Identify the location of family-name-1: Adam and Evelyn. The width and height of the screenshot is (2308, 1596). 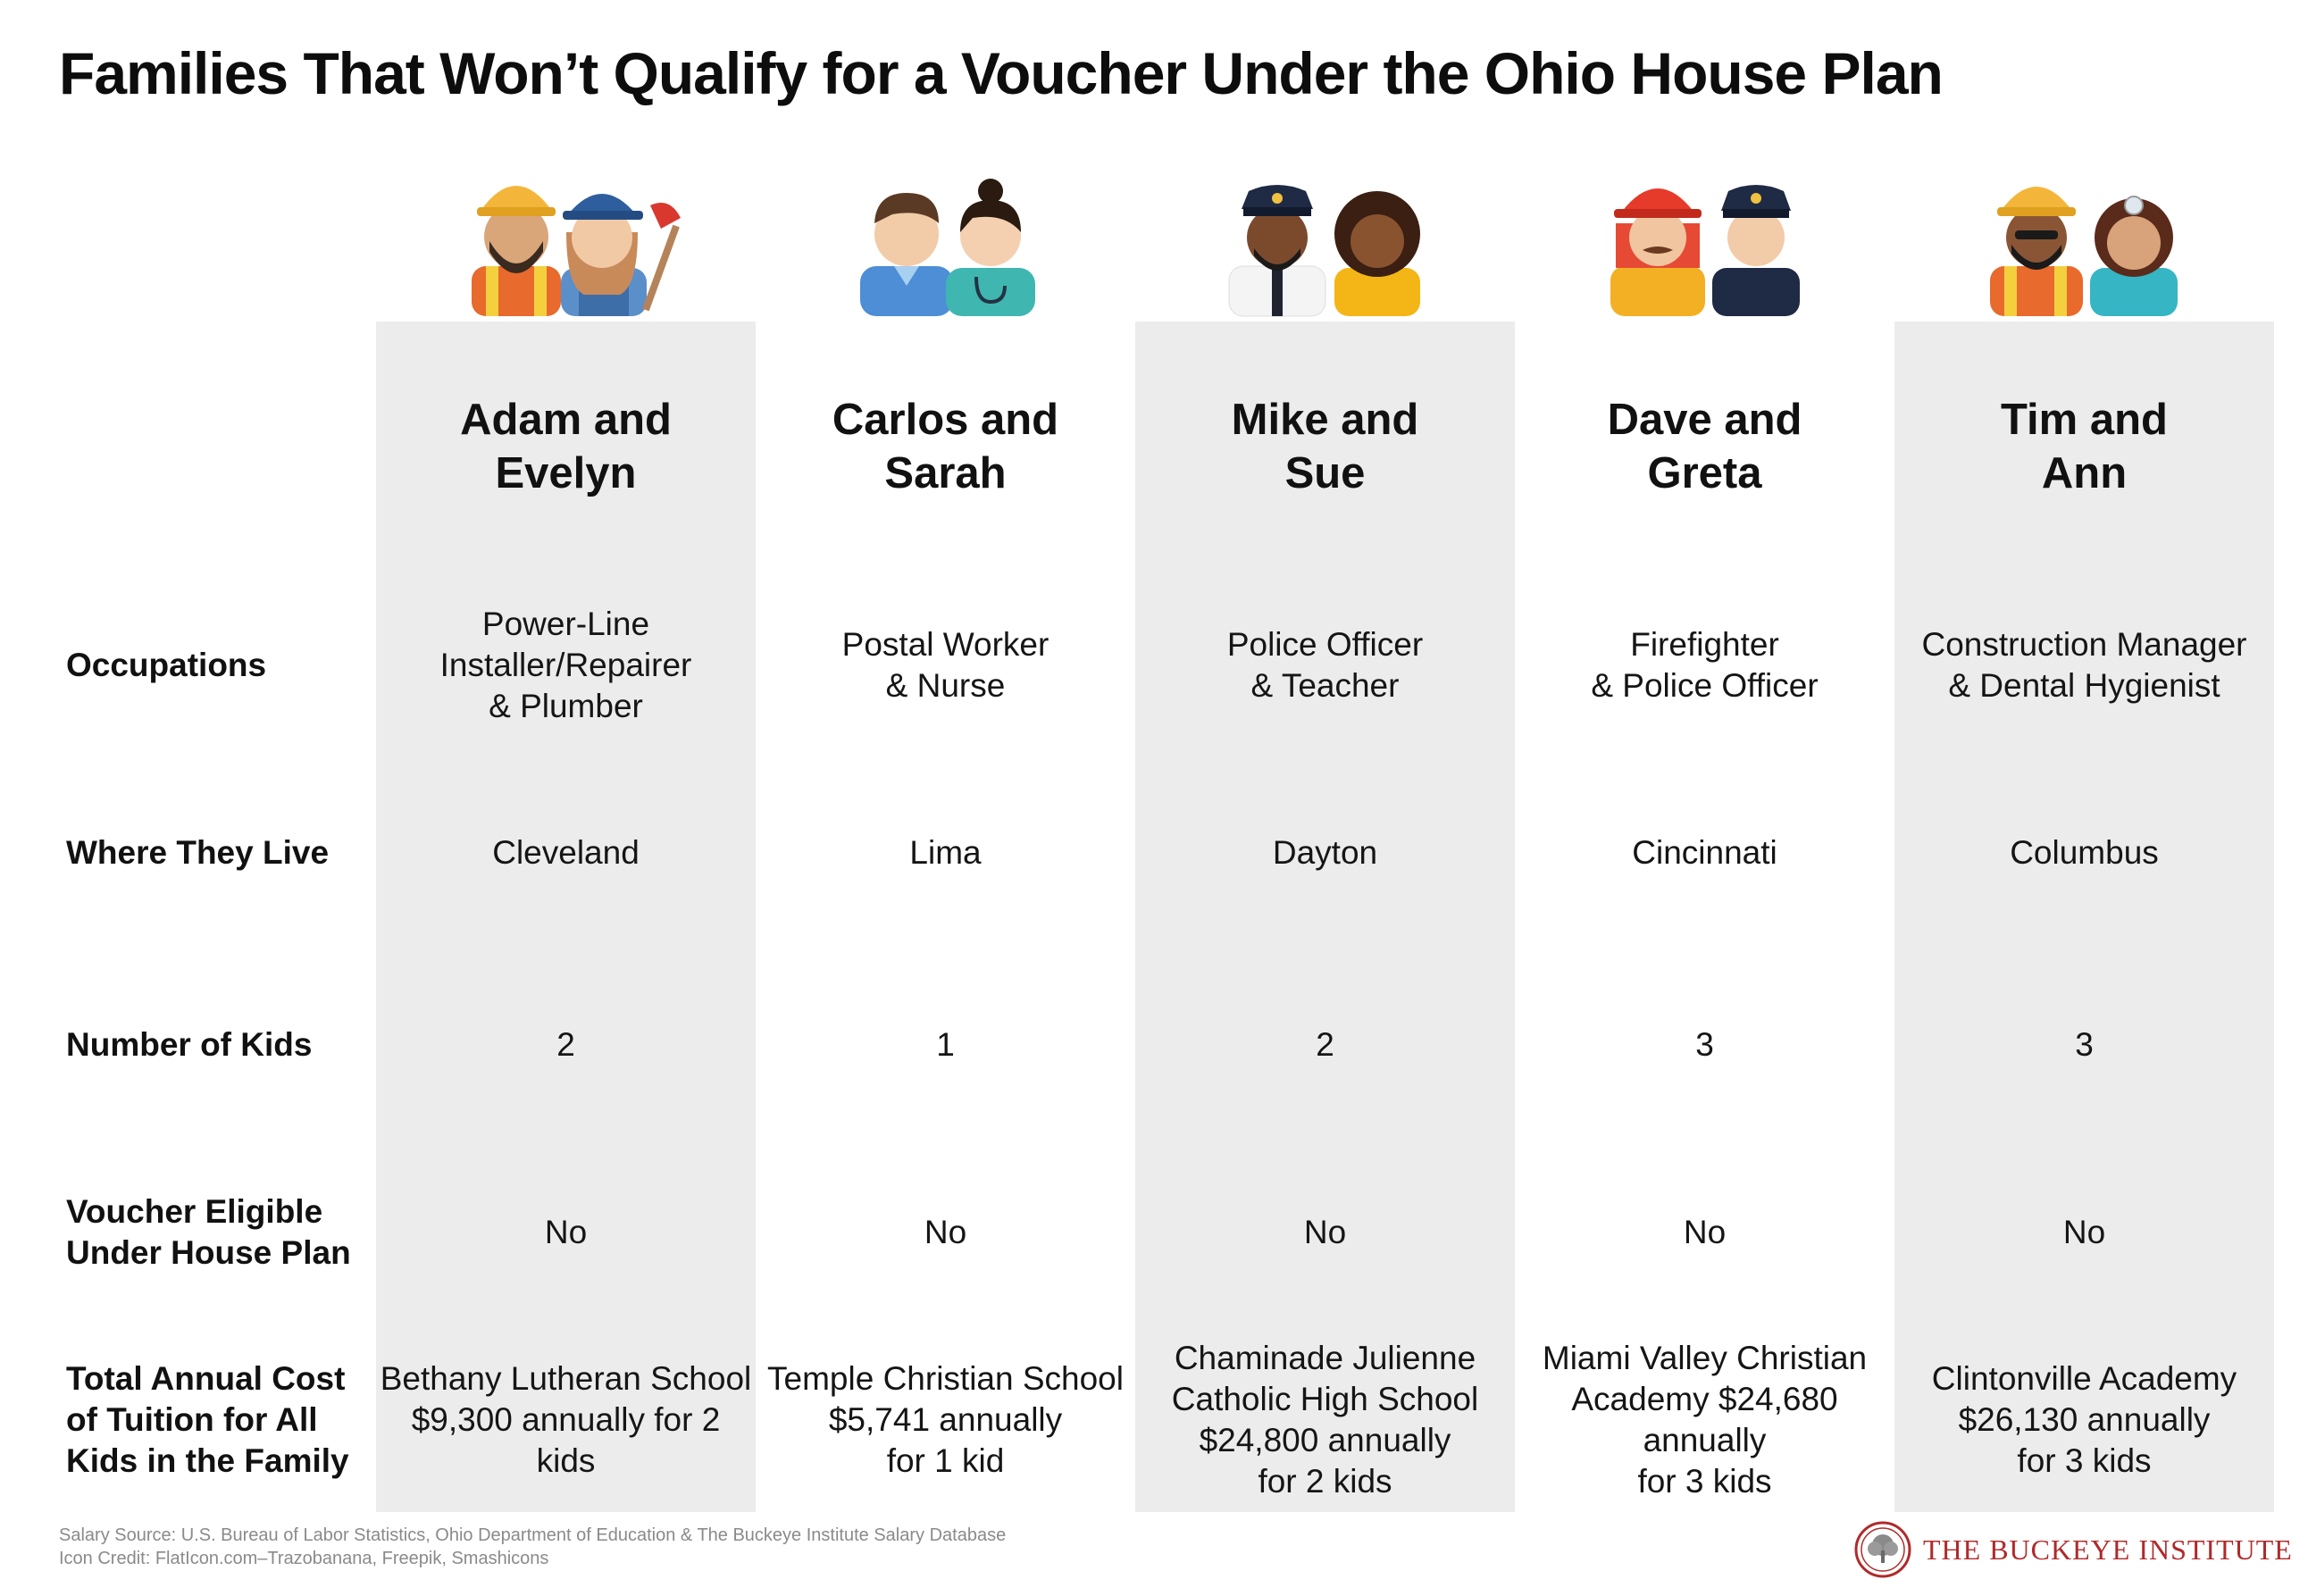
(566, 446).